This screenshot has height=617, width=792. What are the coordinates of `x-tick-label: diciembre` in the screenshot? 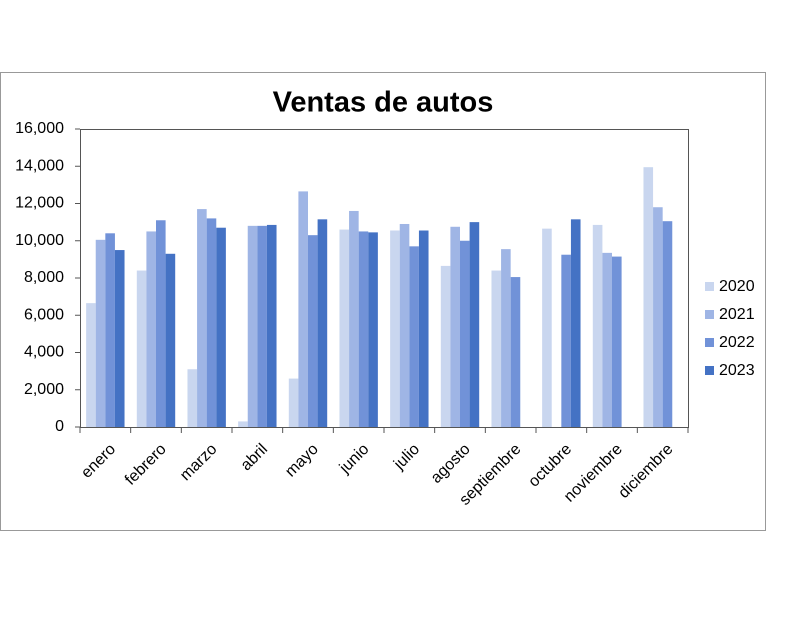 It's located at (645, 471).